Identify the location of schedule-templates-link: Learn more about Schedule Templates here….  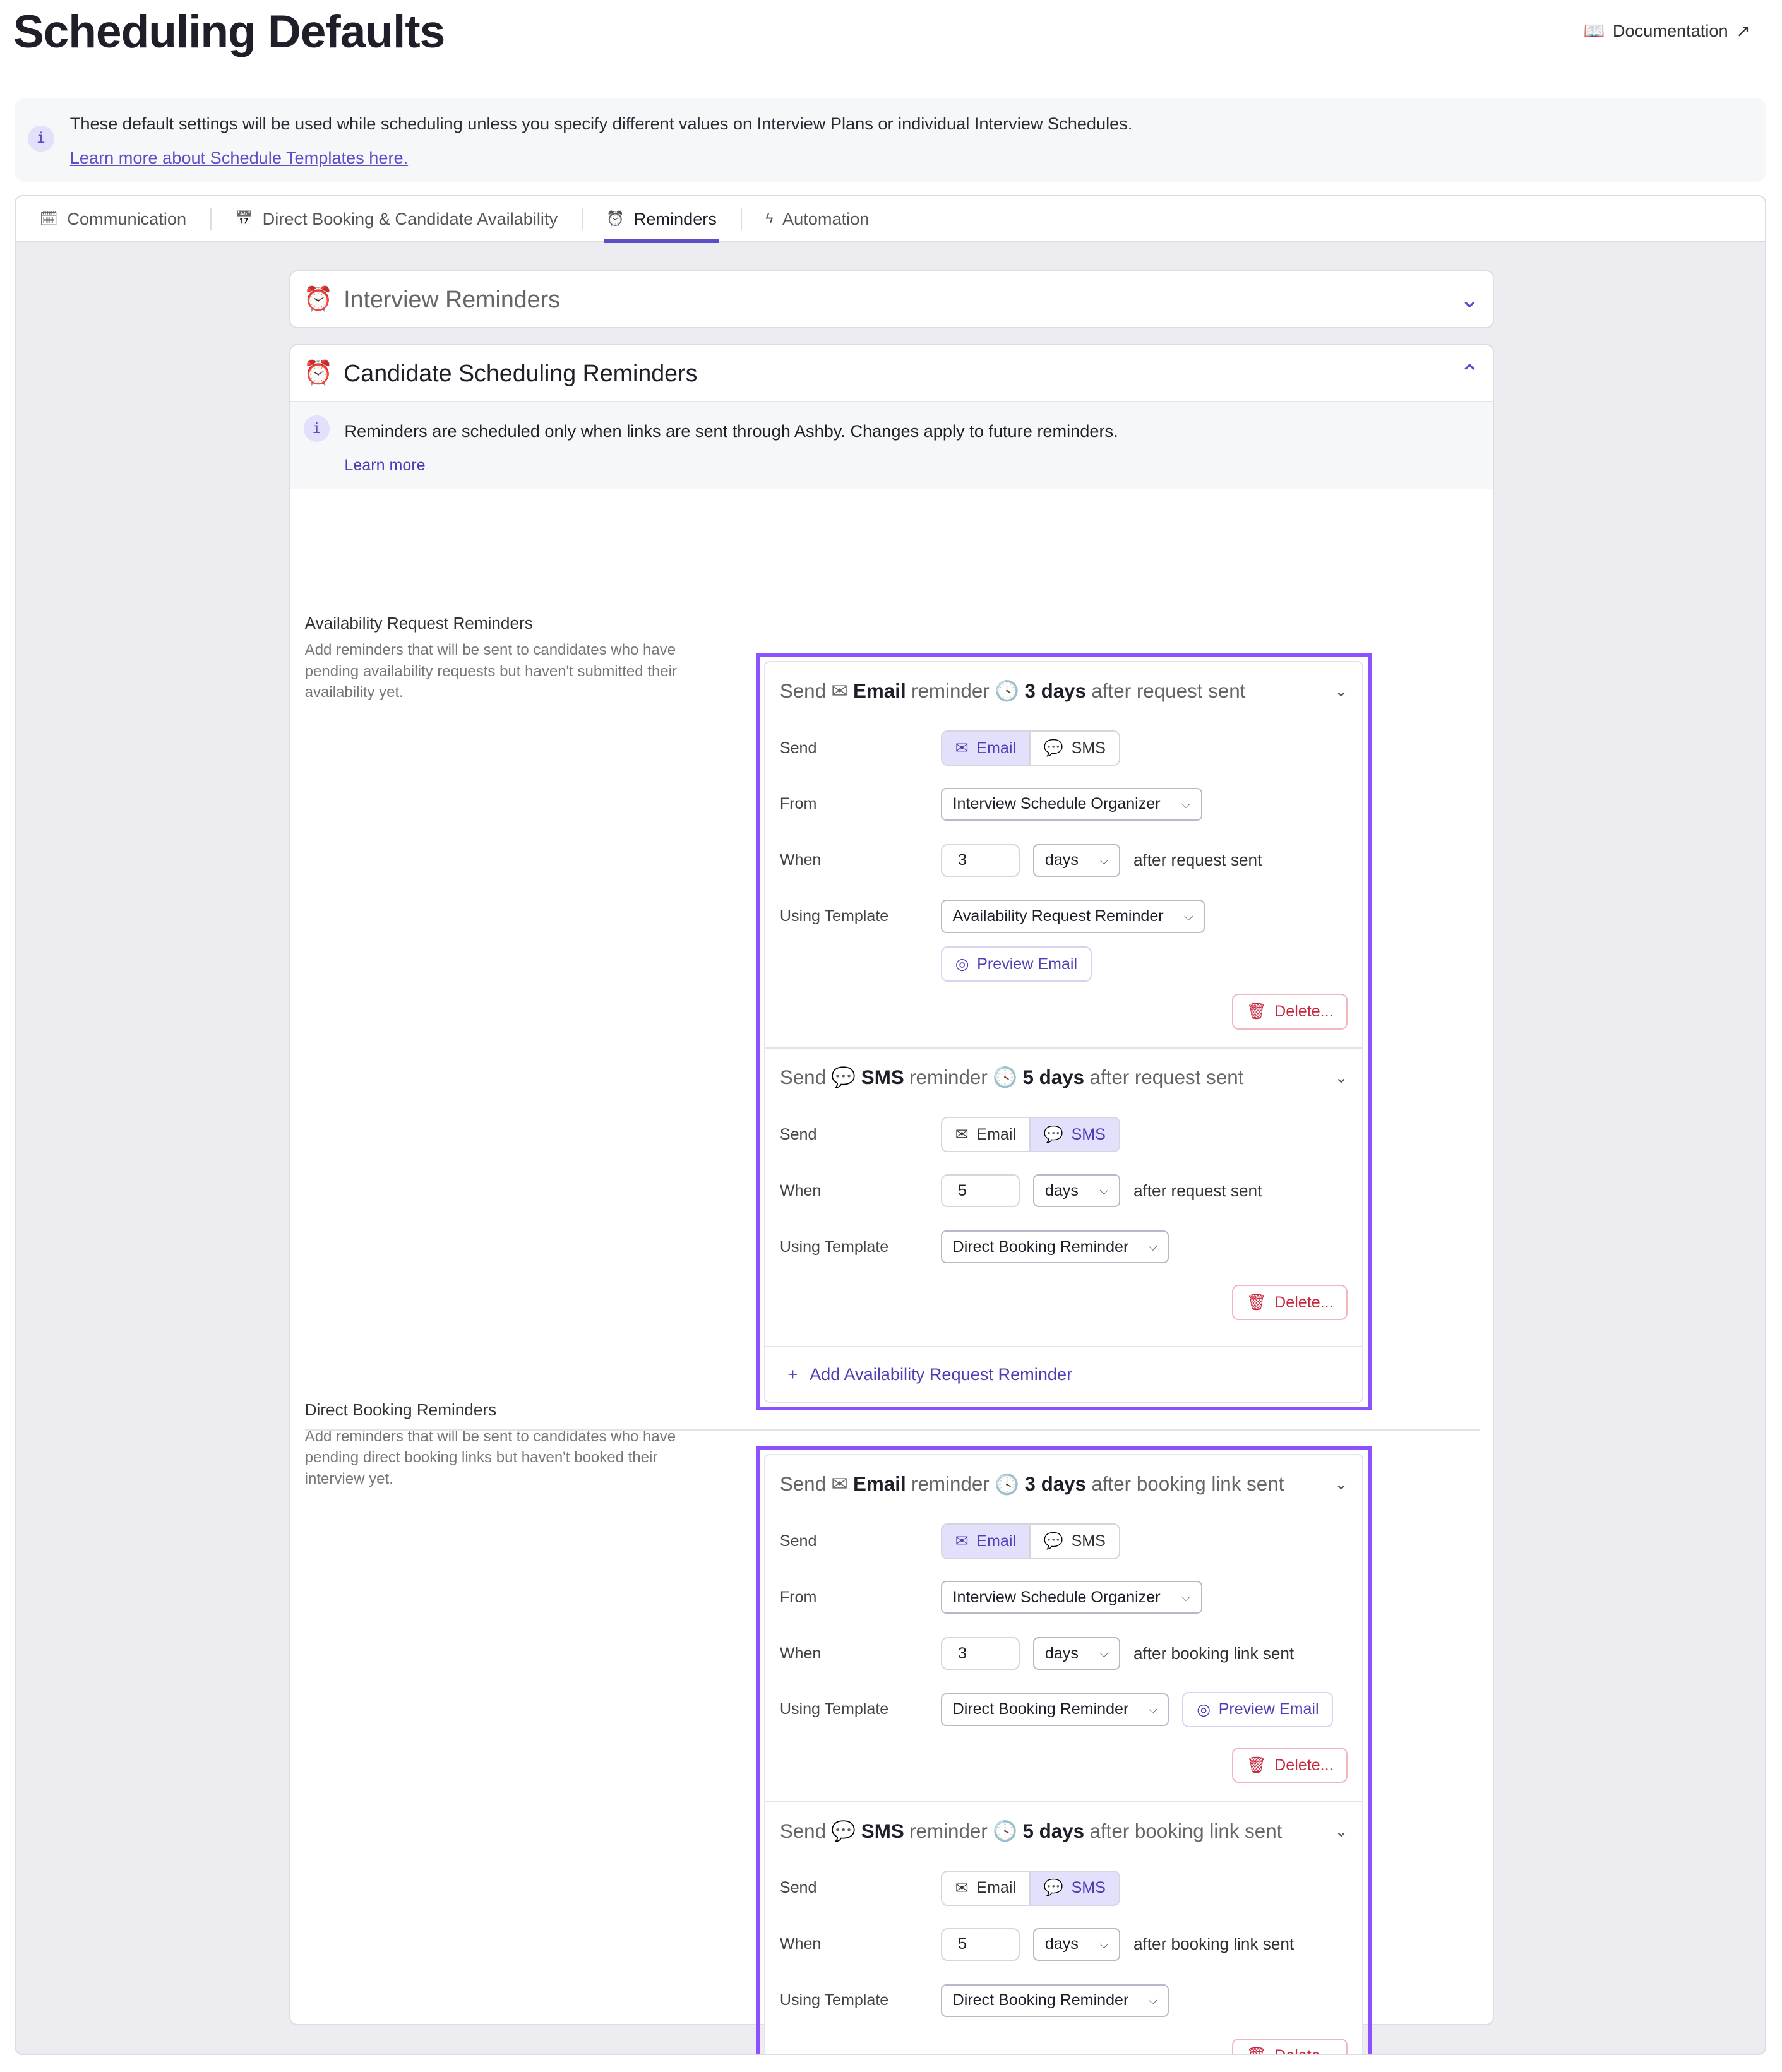
(239, 158).